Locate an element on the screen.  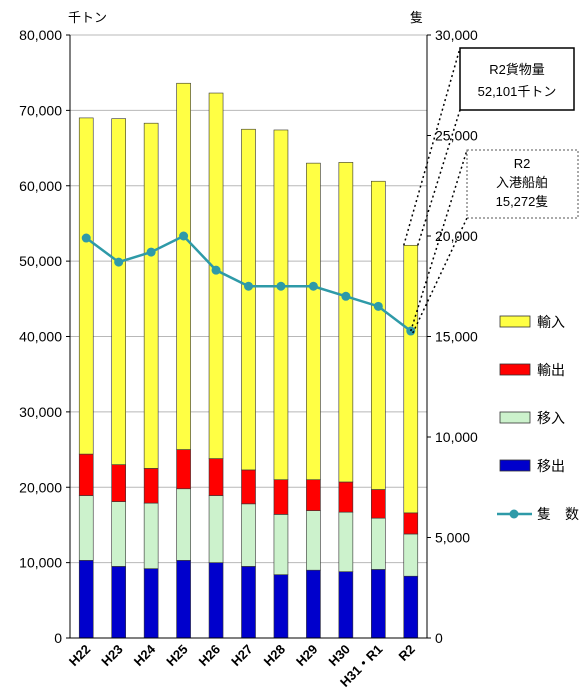
left-tick-label: 50,000 is located at coordinates (40, 261).